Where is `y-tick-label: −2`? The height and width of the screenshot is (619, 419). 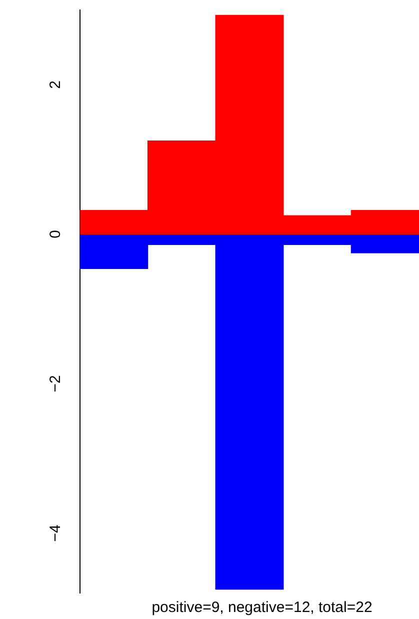 y-tick-label: −2 is located at coordinates (55, 383).